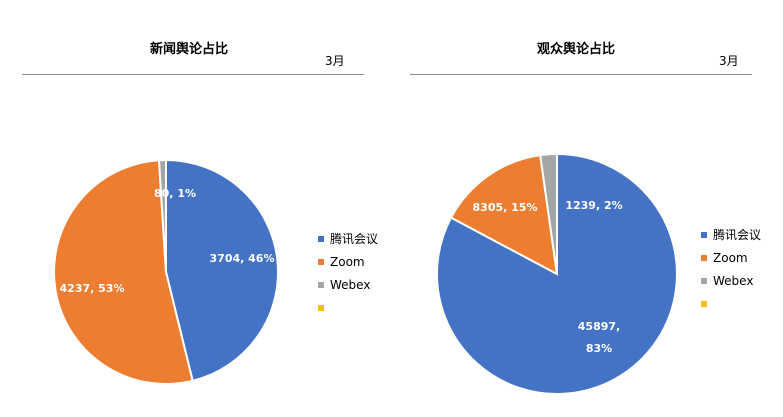 This screenshot has height=417, width=783. I want to click on data-label-tencent-meeting: 45897, 83%, so click(599, 337).